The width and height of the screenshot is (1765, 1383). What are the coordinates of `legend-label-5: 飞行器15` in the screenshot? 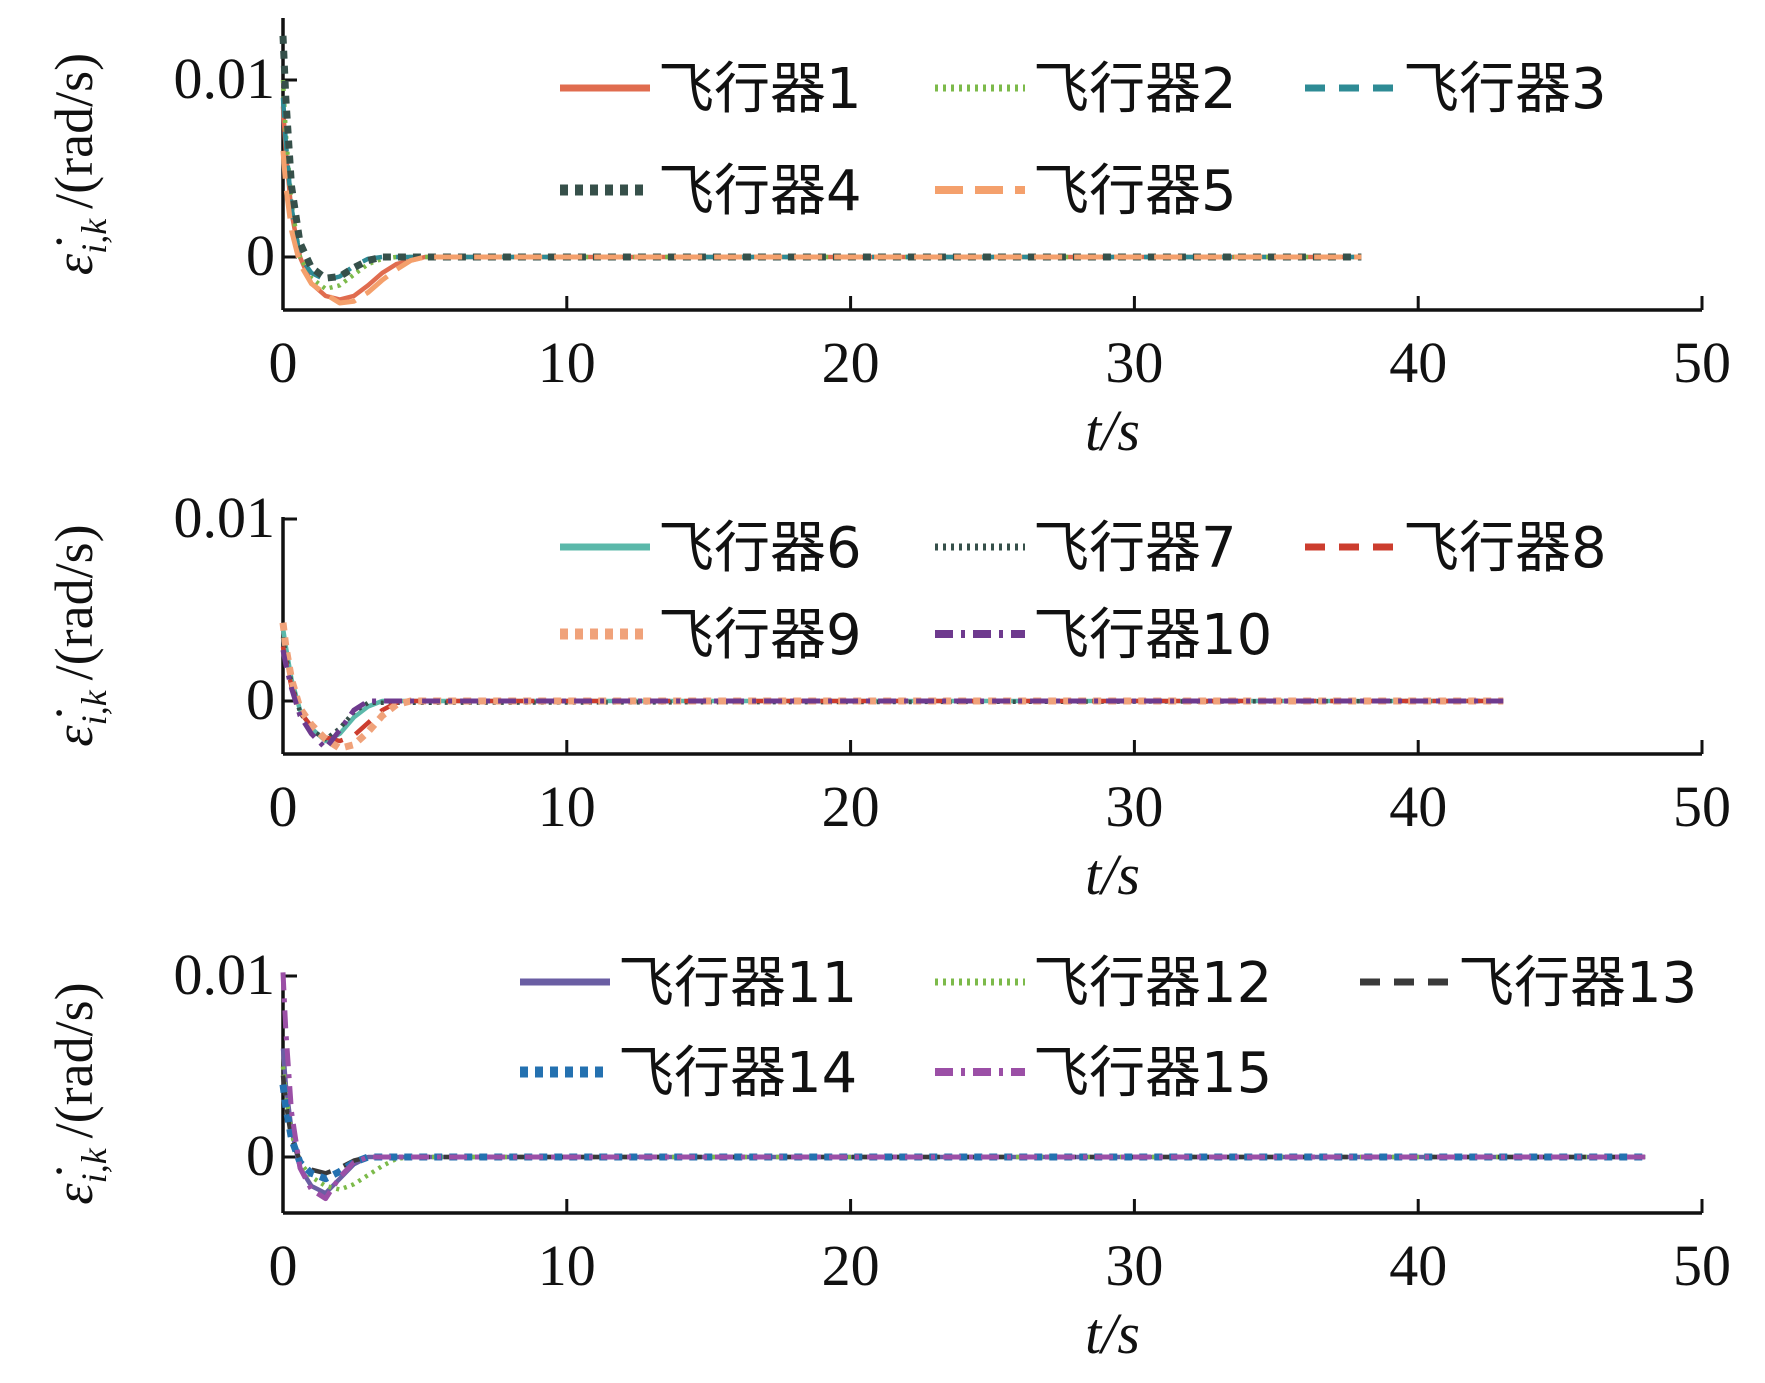 It's located at (1152, 1073).